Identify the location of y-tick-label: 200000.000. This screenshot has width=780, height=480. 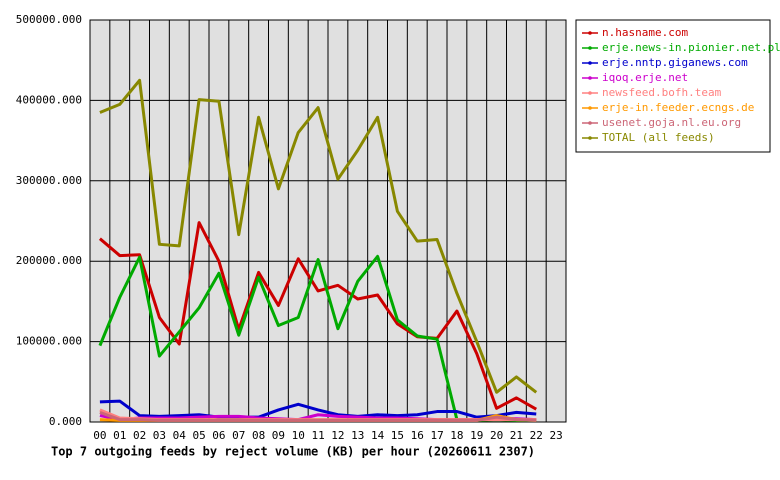
(49, 260).